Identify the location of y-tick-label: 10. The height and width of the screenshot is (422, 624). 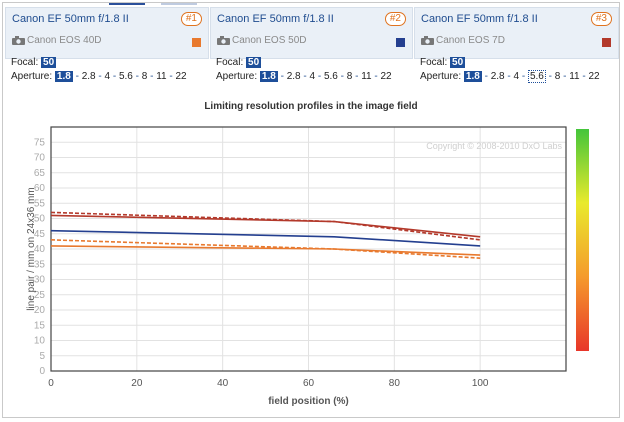
(40, 341).